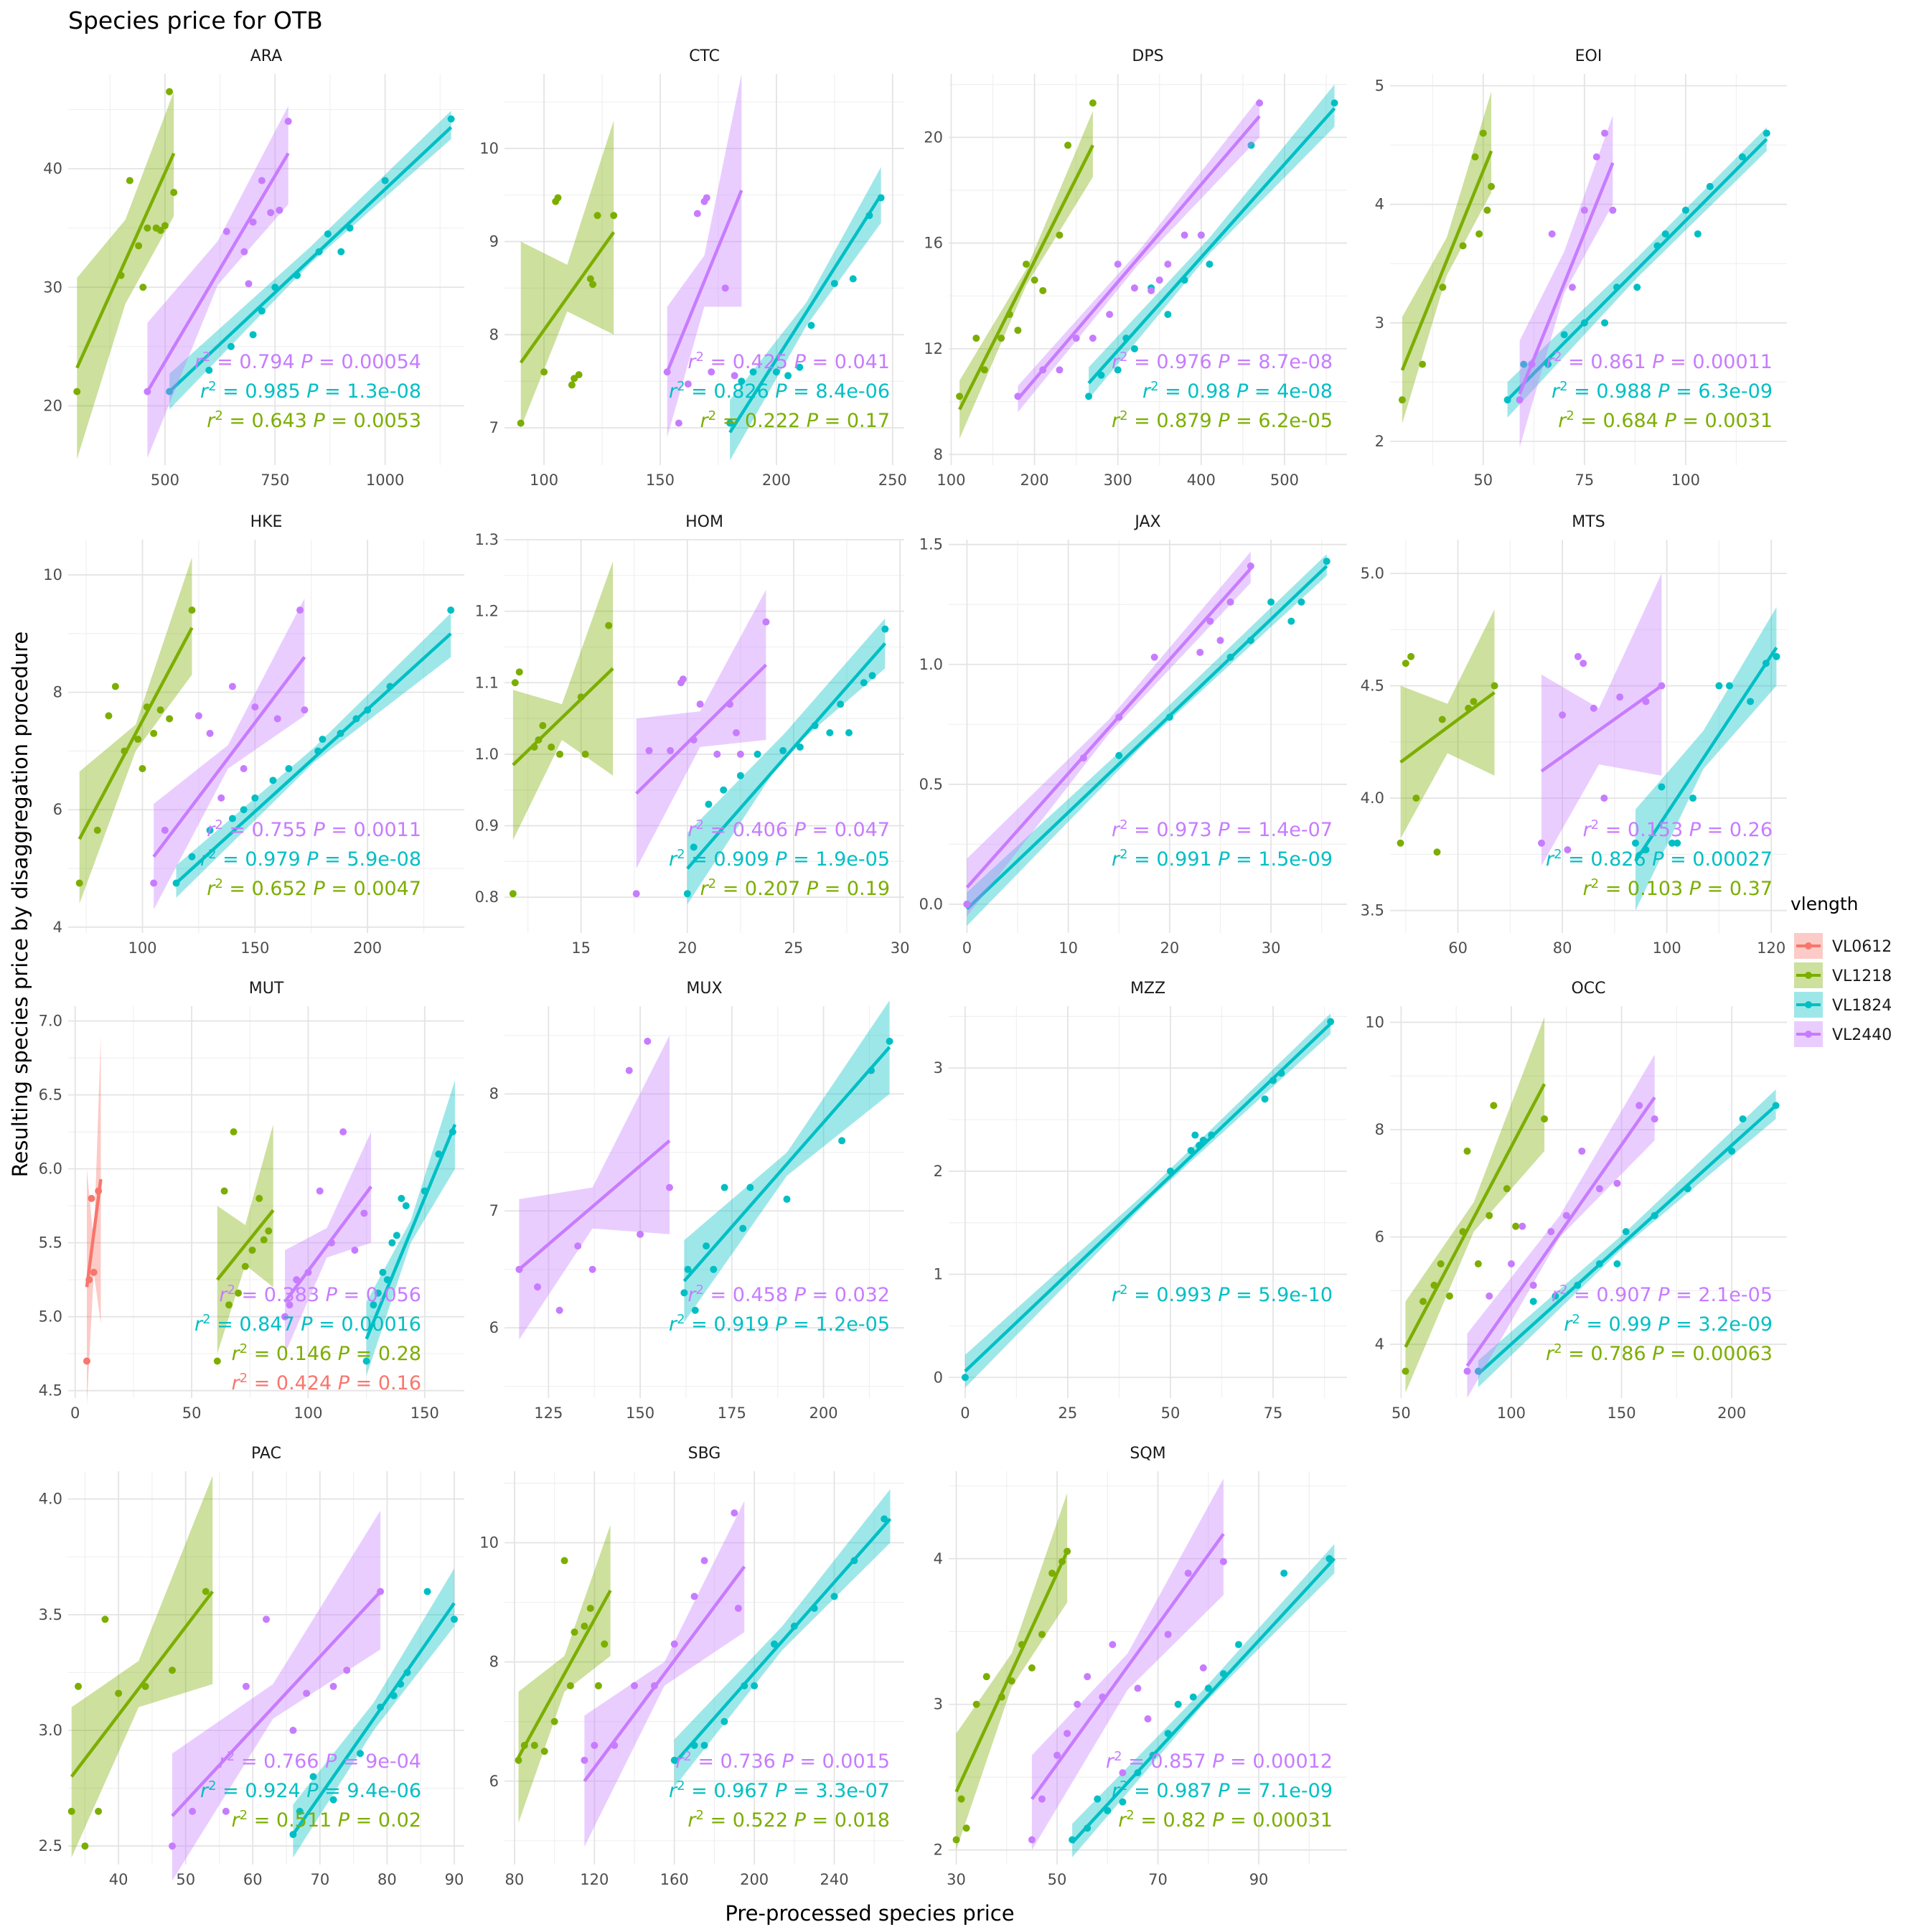  Describe the element at coordinates (487, 682) in the screenshot. I see `y-tick-label: 1.1` at that location.